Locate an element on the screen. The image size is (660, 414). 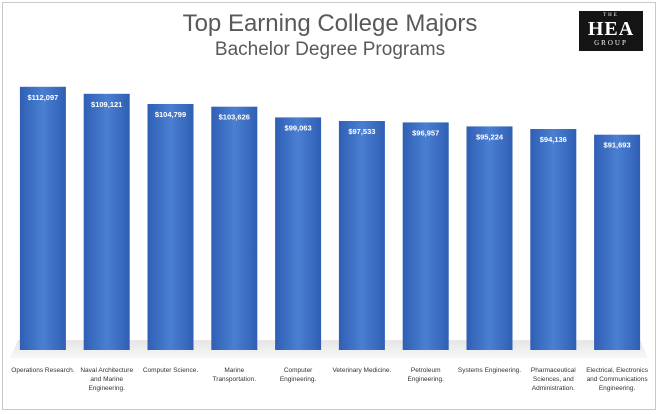
category-label-7: Petroleum Engineering. is located at coordinates (425, 375).